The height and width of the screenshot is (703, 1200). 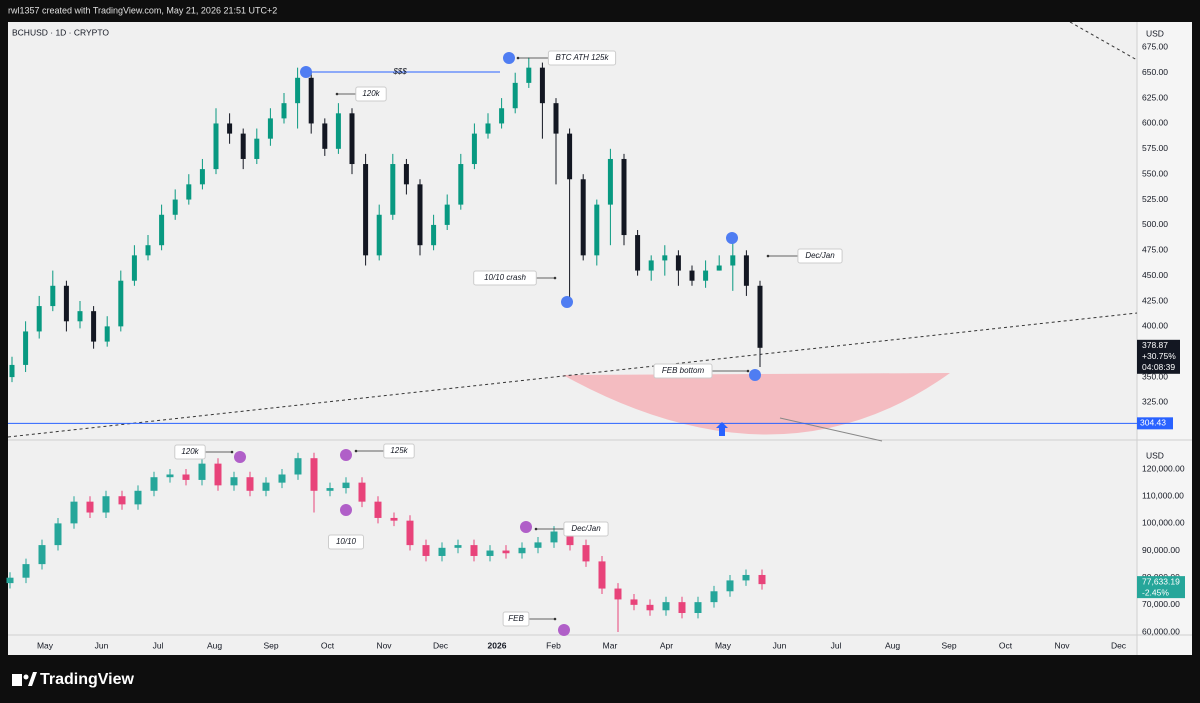 What do you see at coordinates (1163, 495) in the screenshot?
I see `y-tick-label: 110,000.00` at bounding box center [1163, 495].